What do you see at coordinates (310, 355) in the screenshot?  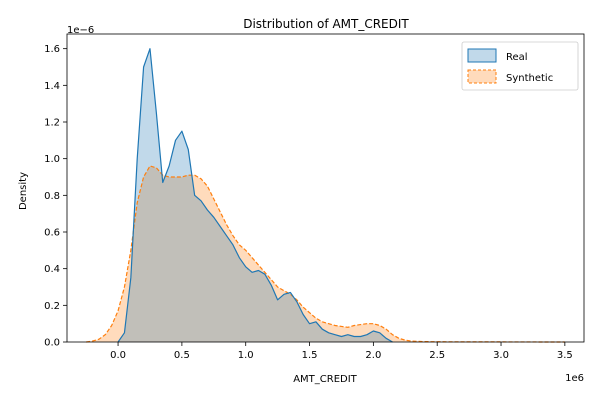 I see `x-tick-label: 1.5` at bounding box center [310, 355].